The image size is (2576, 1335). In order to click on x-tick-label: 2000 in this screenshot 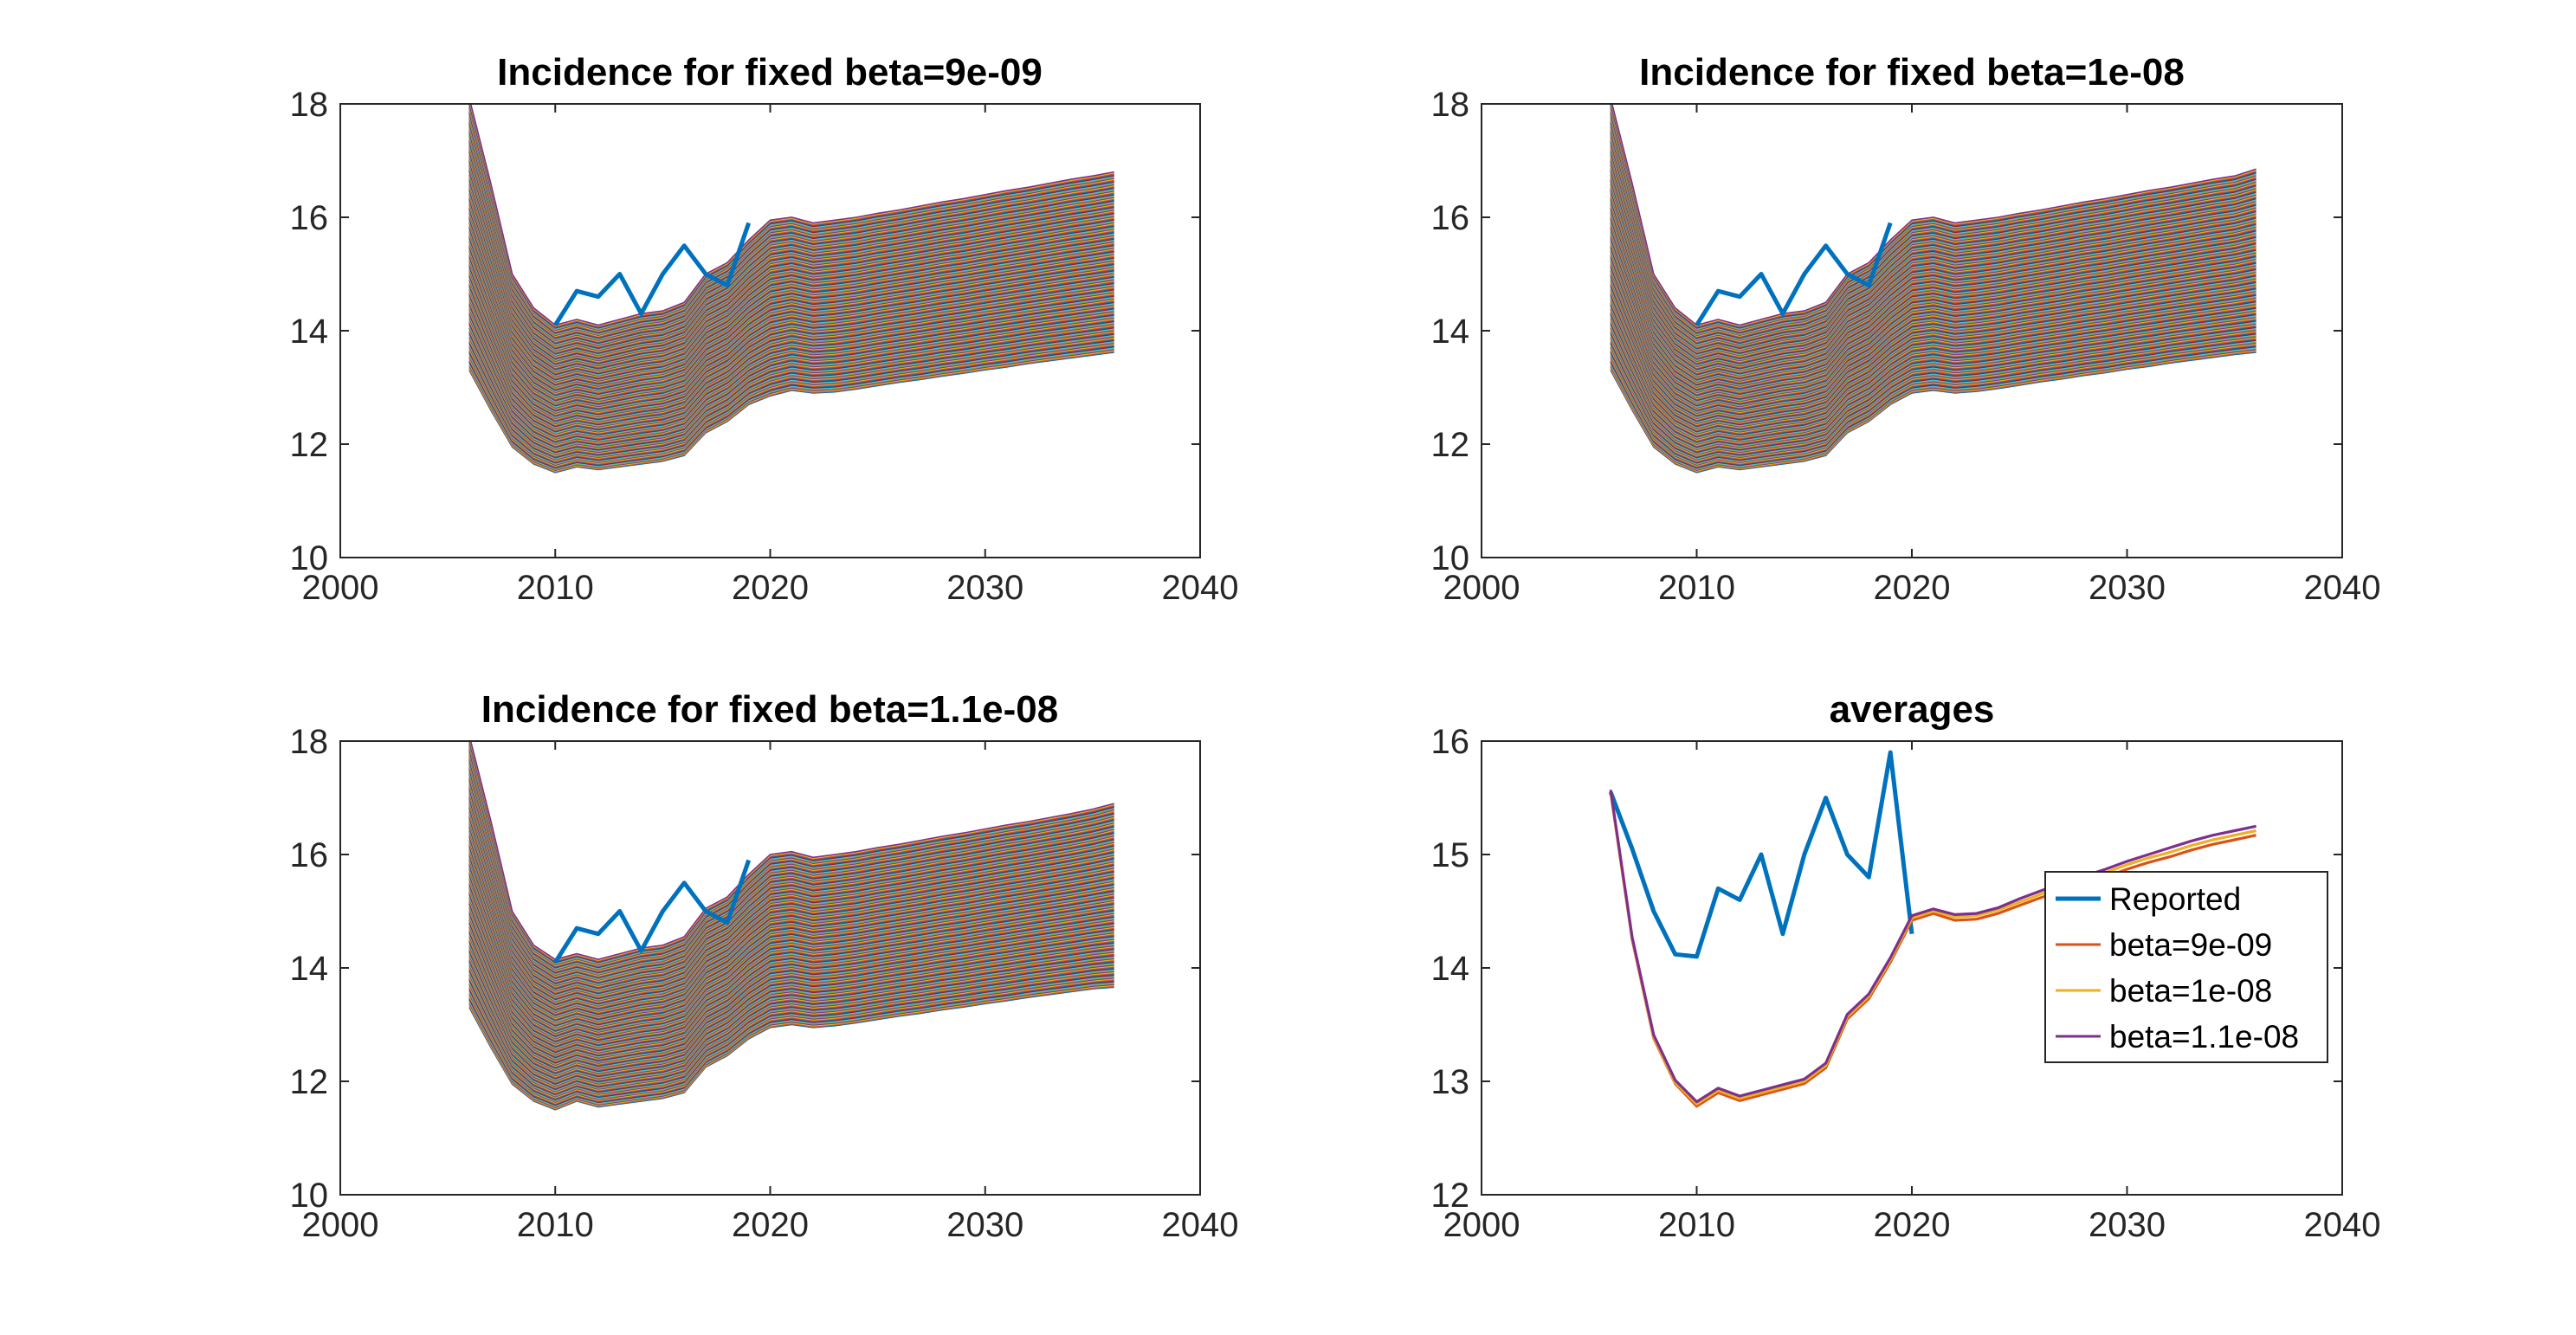, I will do `click(1481, 588)`.